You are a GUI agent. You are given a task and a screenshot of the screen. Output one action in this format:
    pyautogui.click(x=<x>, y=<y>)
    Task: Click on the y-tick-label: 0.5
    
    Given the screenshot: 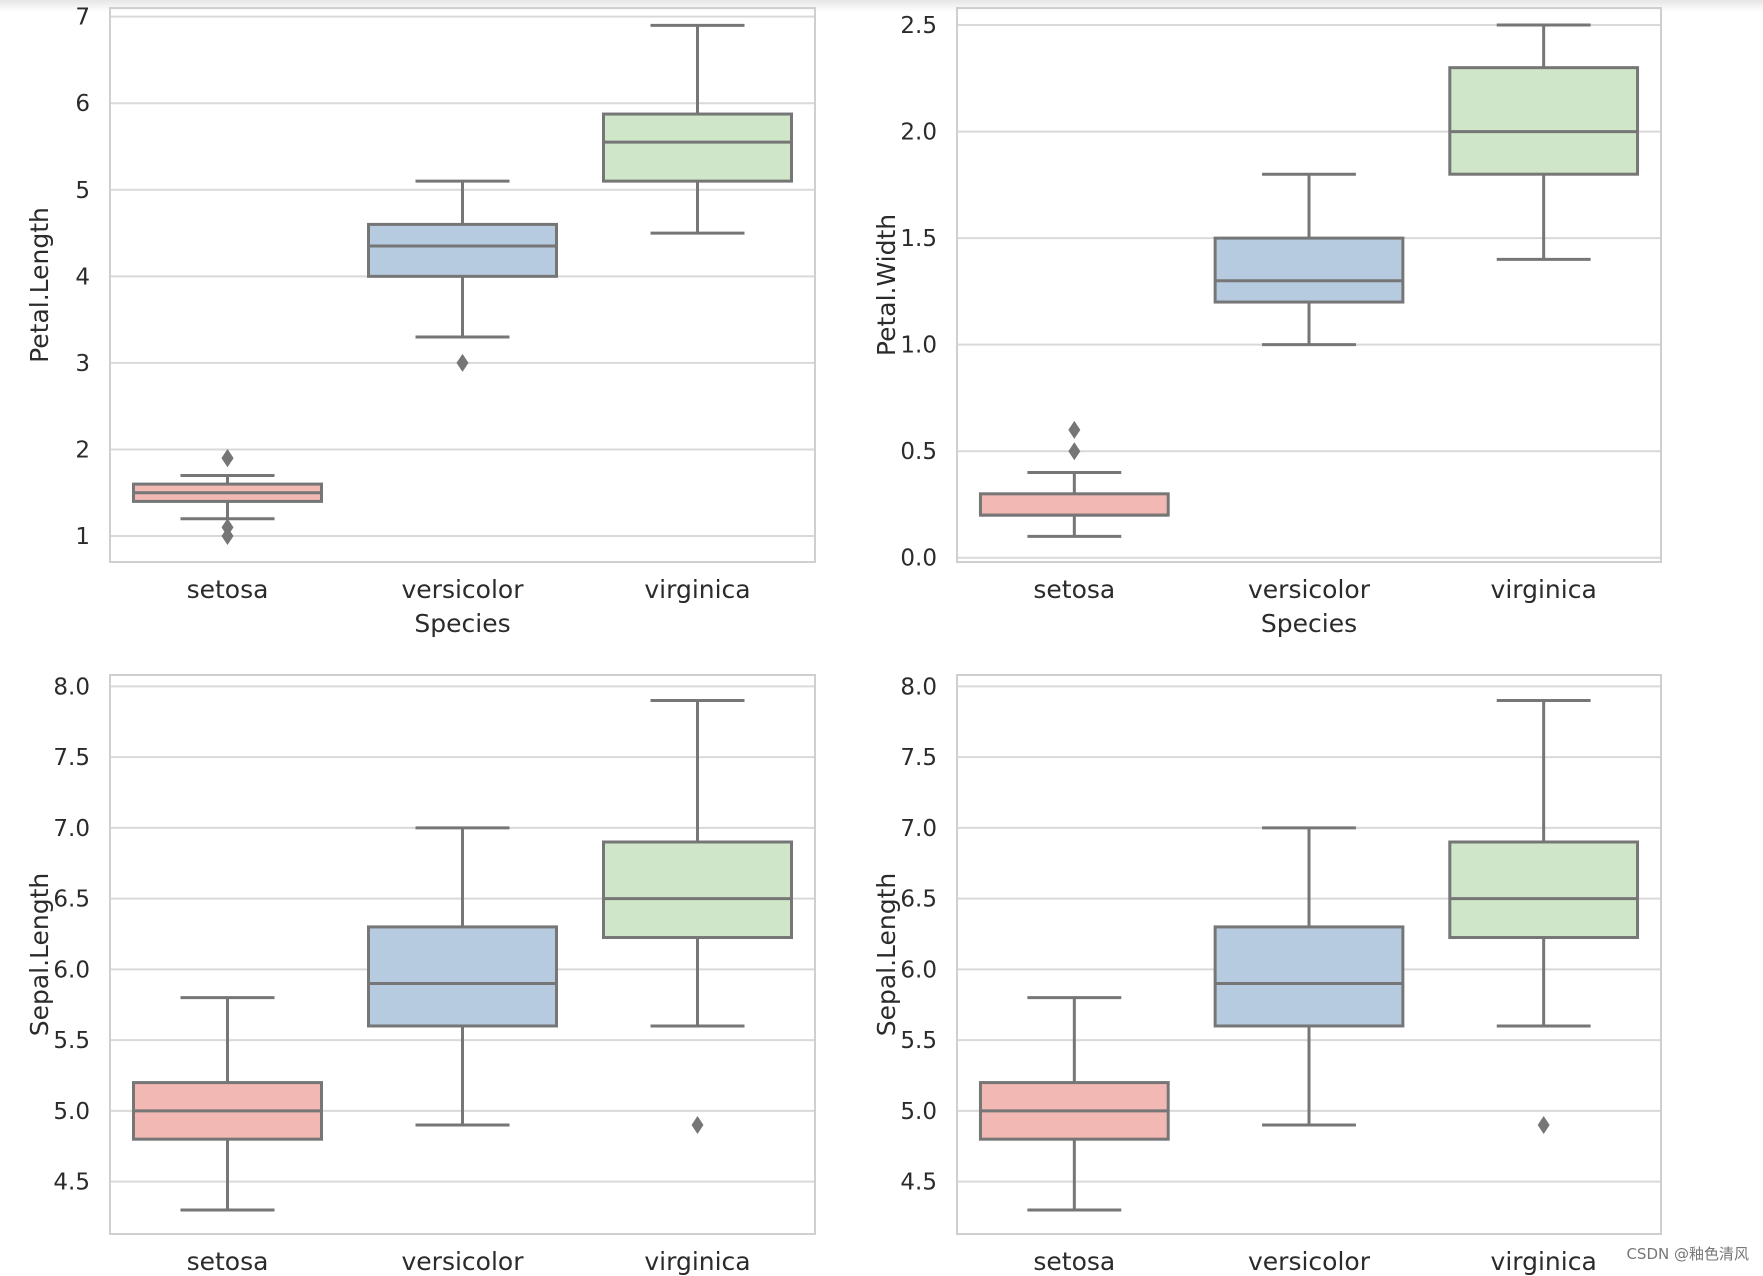 What is the action you would take?
    pyautogui.click(x=918, y=452)
    